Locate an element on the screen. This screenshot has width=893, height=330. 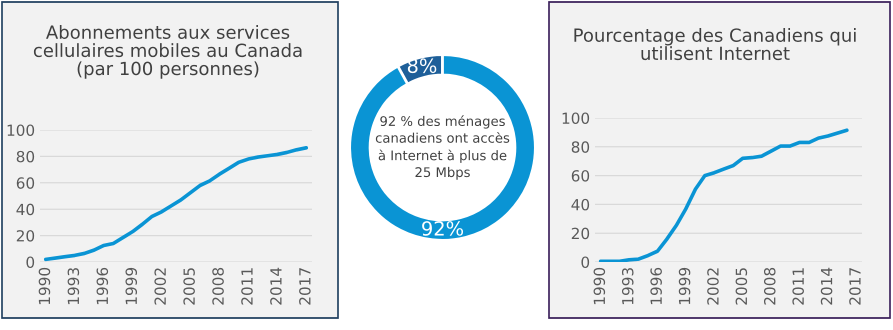
data-label: 92% is located at coordinates (443, 228).